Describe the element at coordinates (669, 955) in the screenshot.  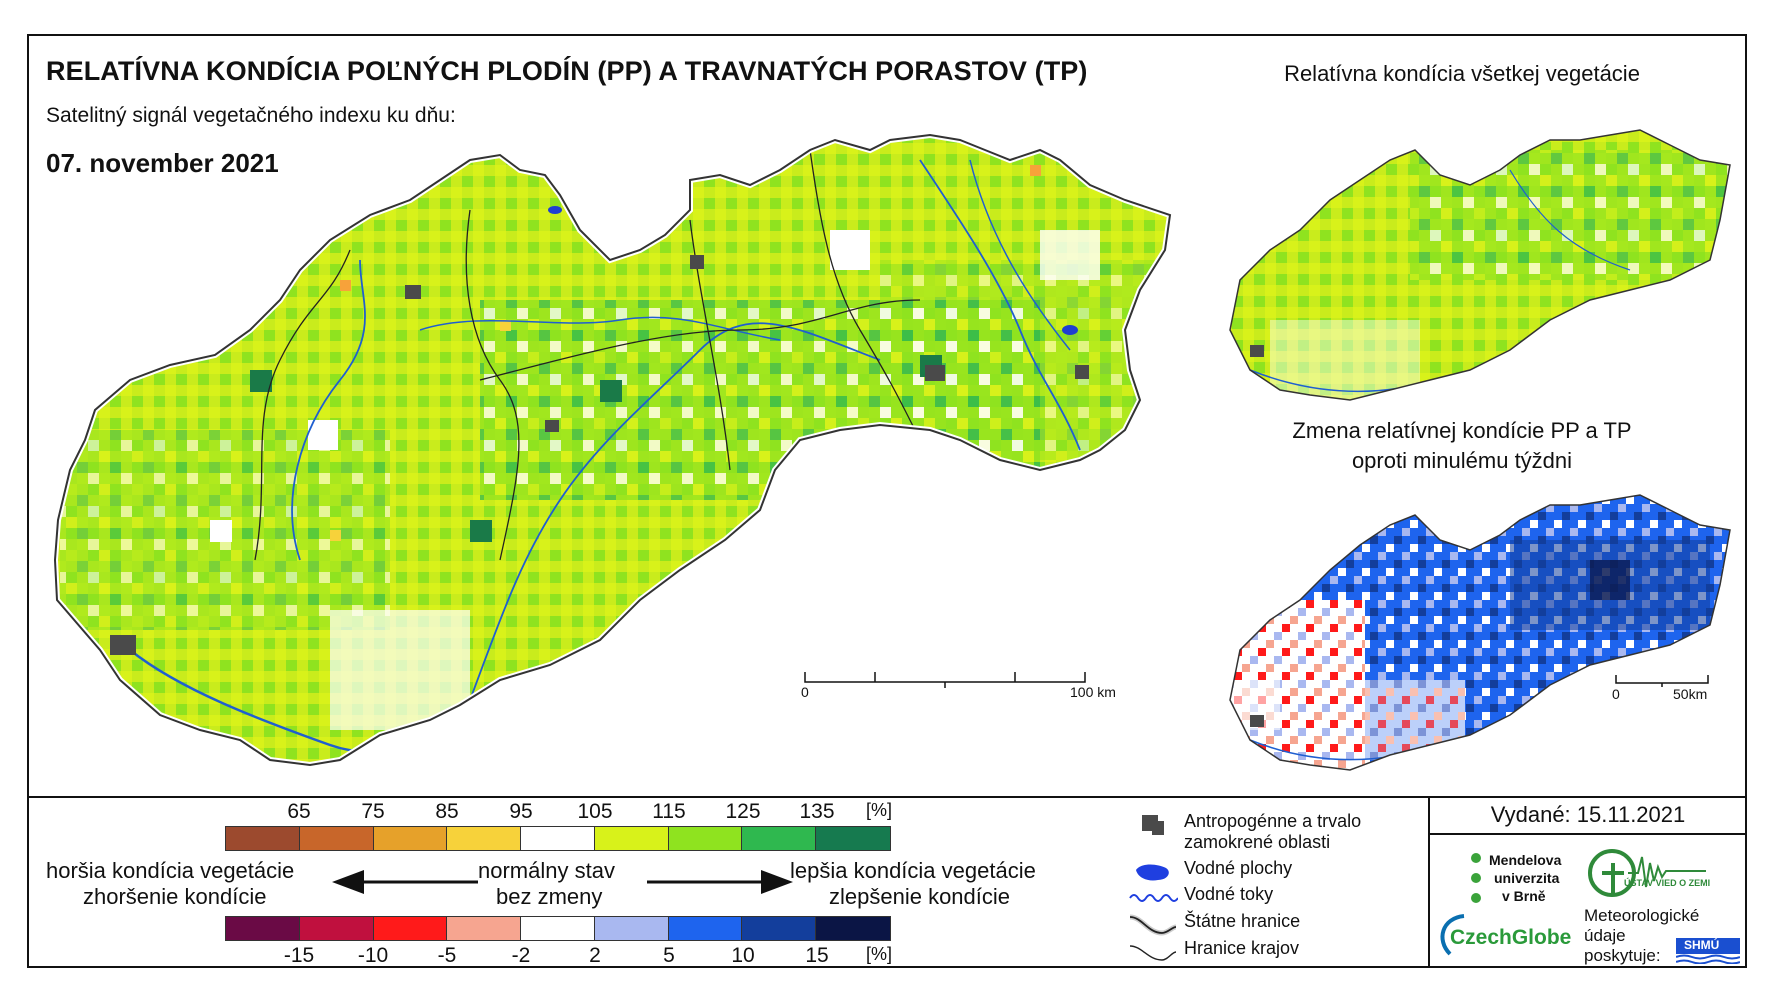
I see `change-tick-label: 5` at that location.